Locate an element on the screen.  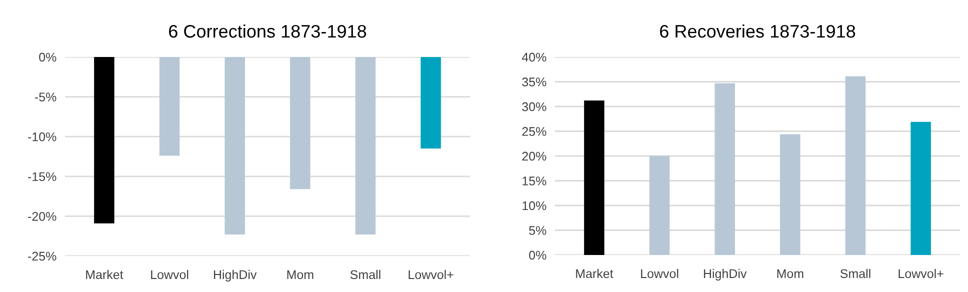
y-tick-label: 25% is located at coordinates (534, 131).